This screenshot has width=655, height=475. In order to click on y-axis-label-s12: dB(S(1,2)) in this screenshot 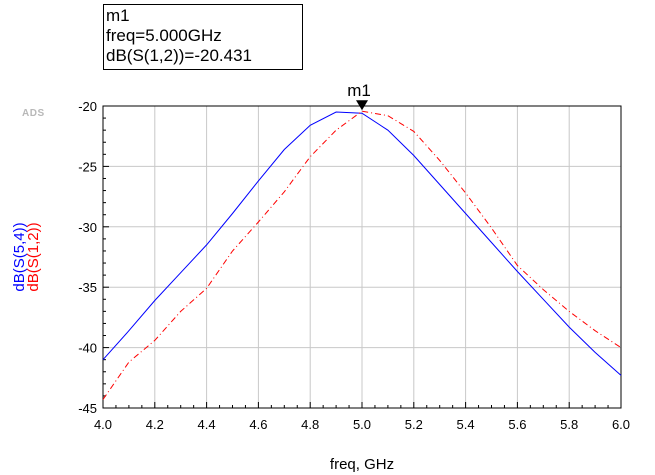, I will do `click(33, 256)`.